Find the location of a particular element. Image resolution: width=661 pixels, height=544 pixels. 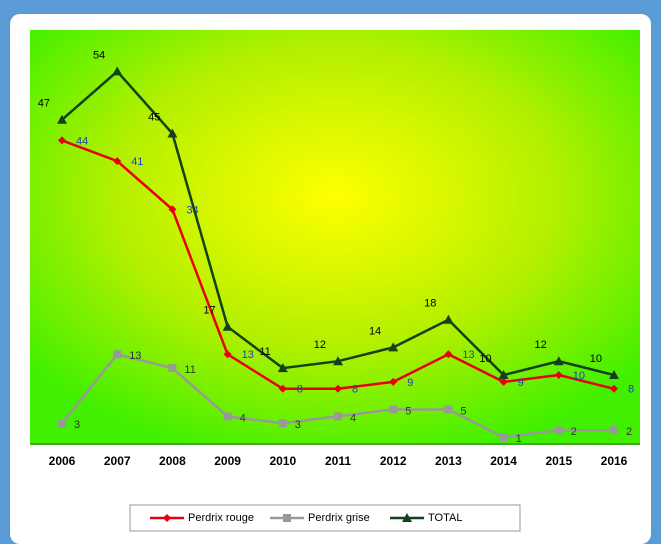

data-label: 18 is located at coordinates (430, 304).